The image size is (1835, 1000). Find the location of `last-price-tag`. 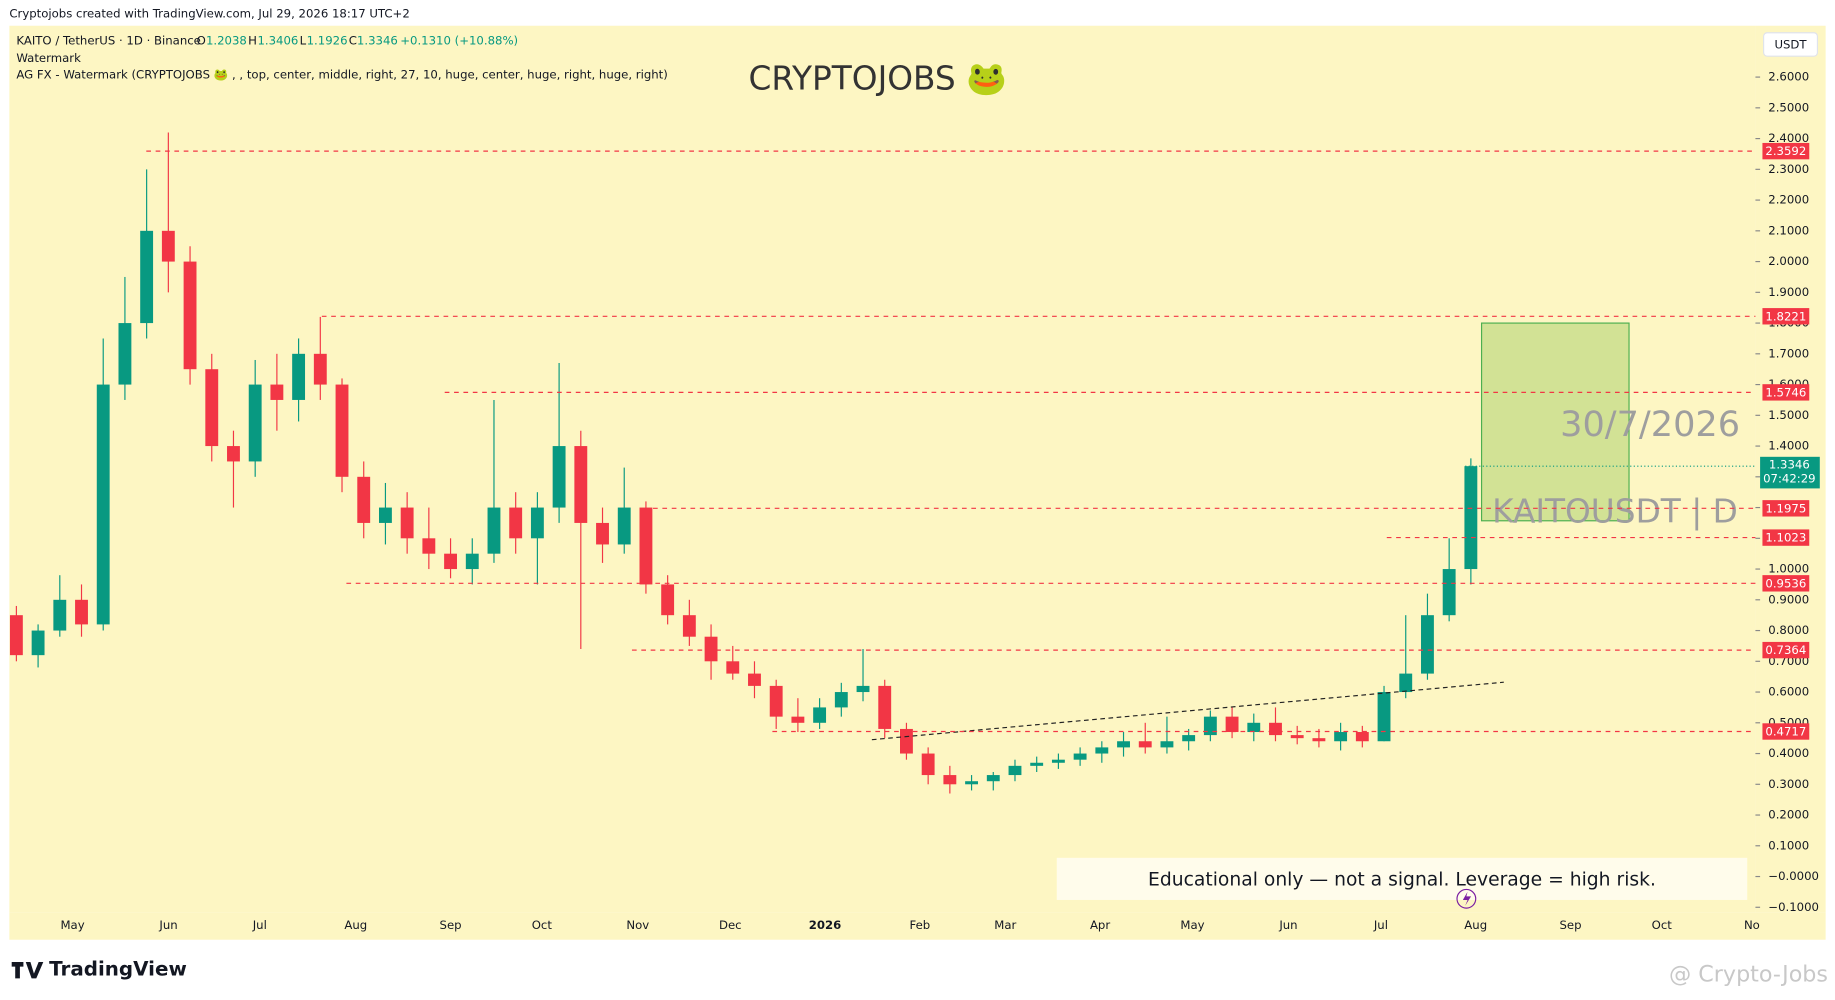

last-price-tag is located at coordinates (1790, 472).